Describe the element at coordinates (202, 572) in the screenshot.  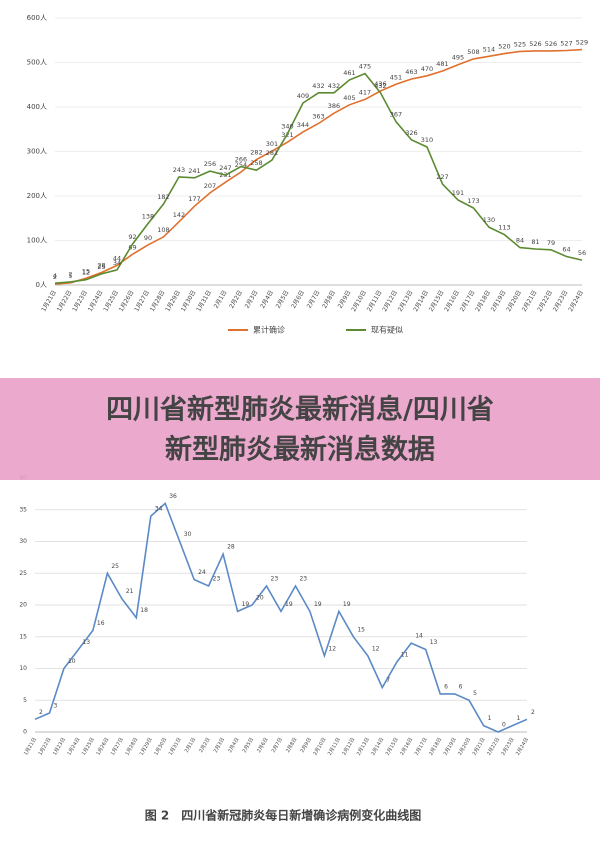
I see `data-label: 24` at that location.